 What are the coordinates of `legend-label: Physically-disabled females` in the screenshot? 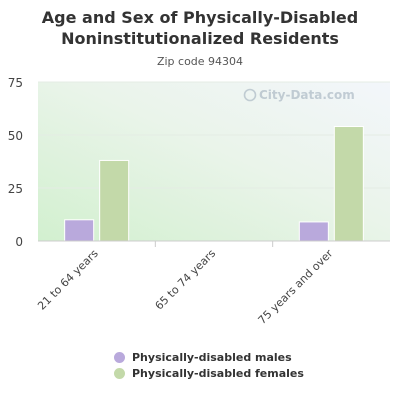 It's located at (218, 373).